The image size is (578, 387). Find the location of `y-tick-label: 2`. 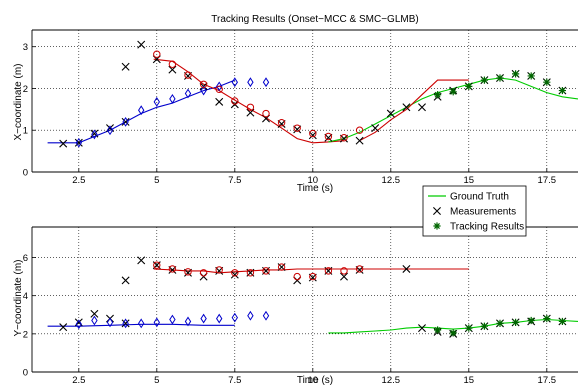

y-tick-label: 2 is located at coordinates (25, 334).